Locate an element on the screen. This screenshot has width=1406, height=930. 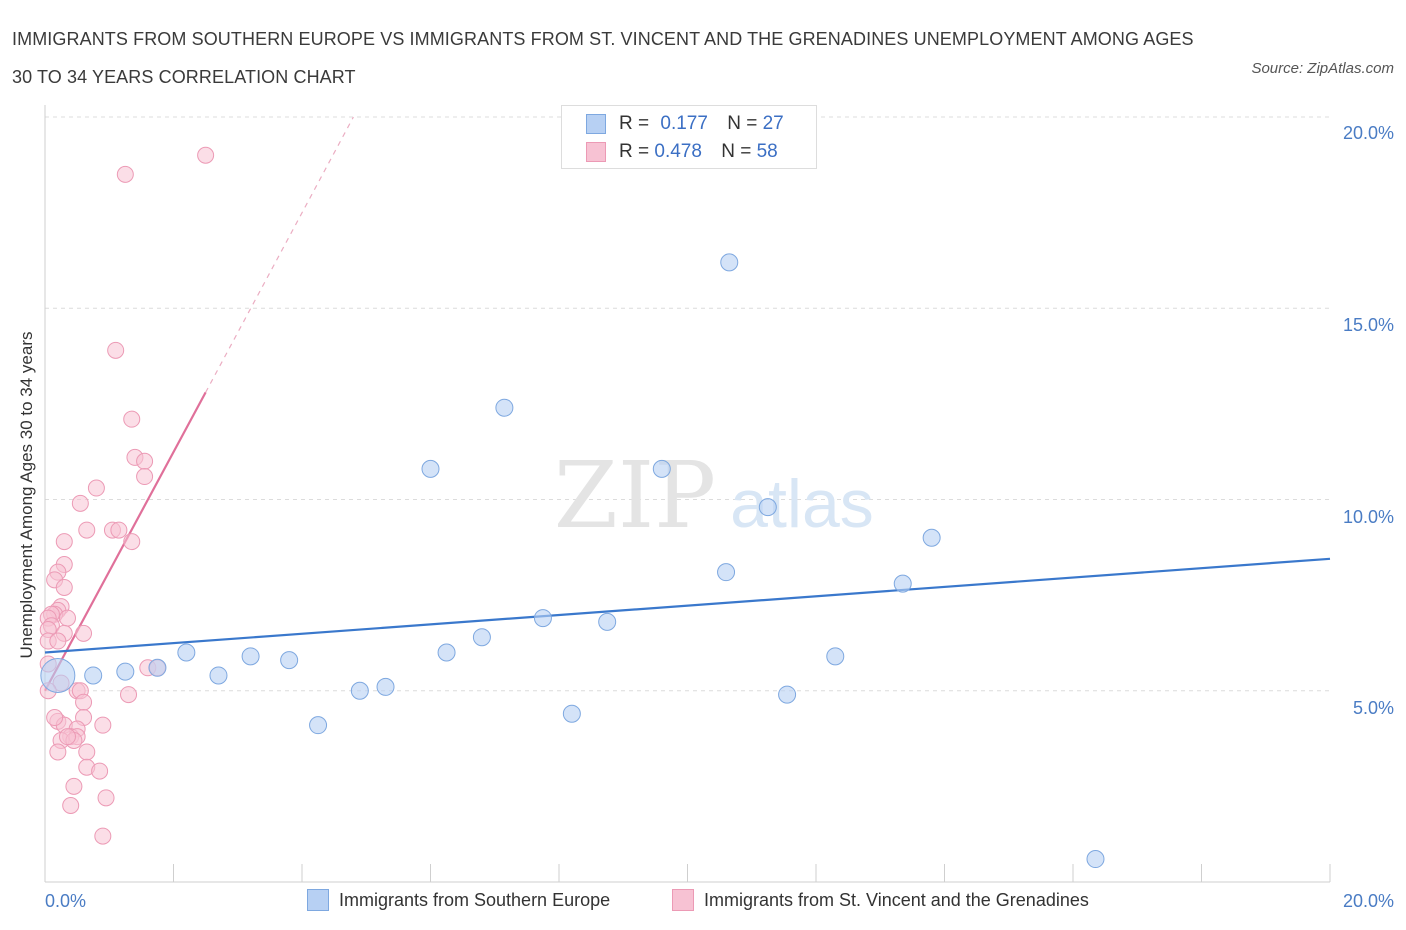
r-value-pink: 0.478 is located at coordinates (678, 151).